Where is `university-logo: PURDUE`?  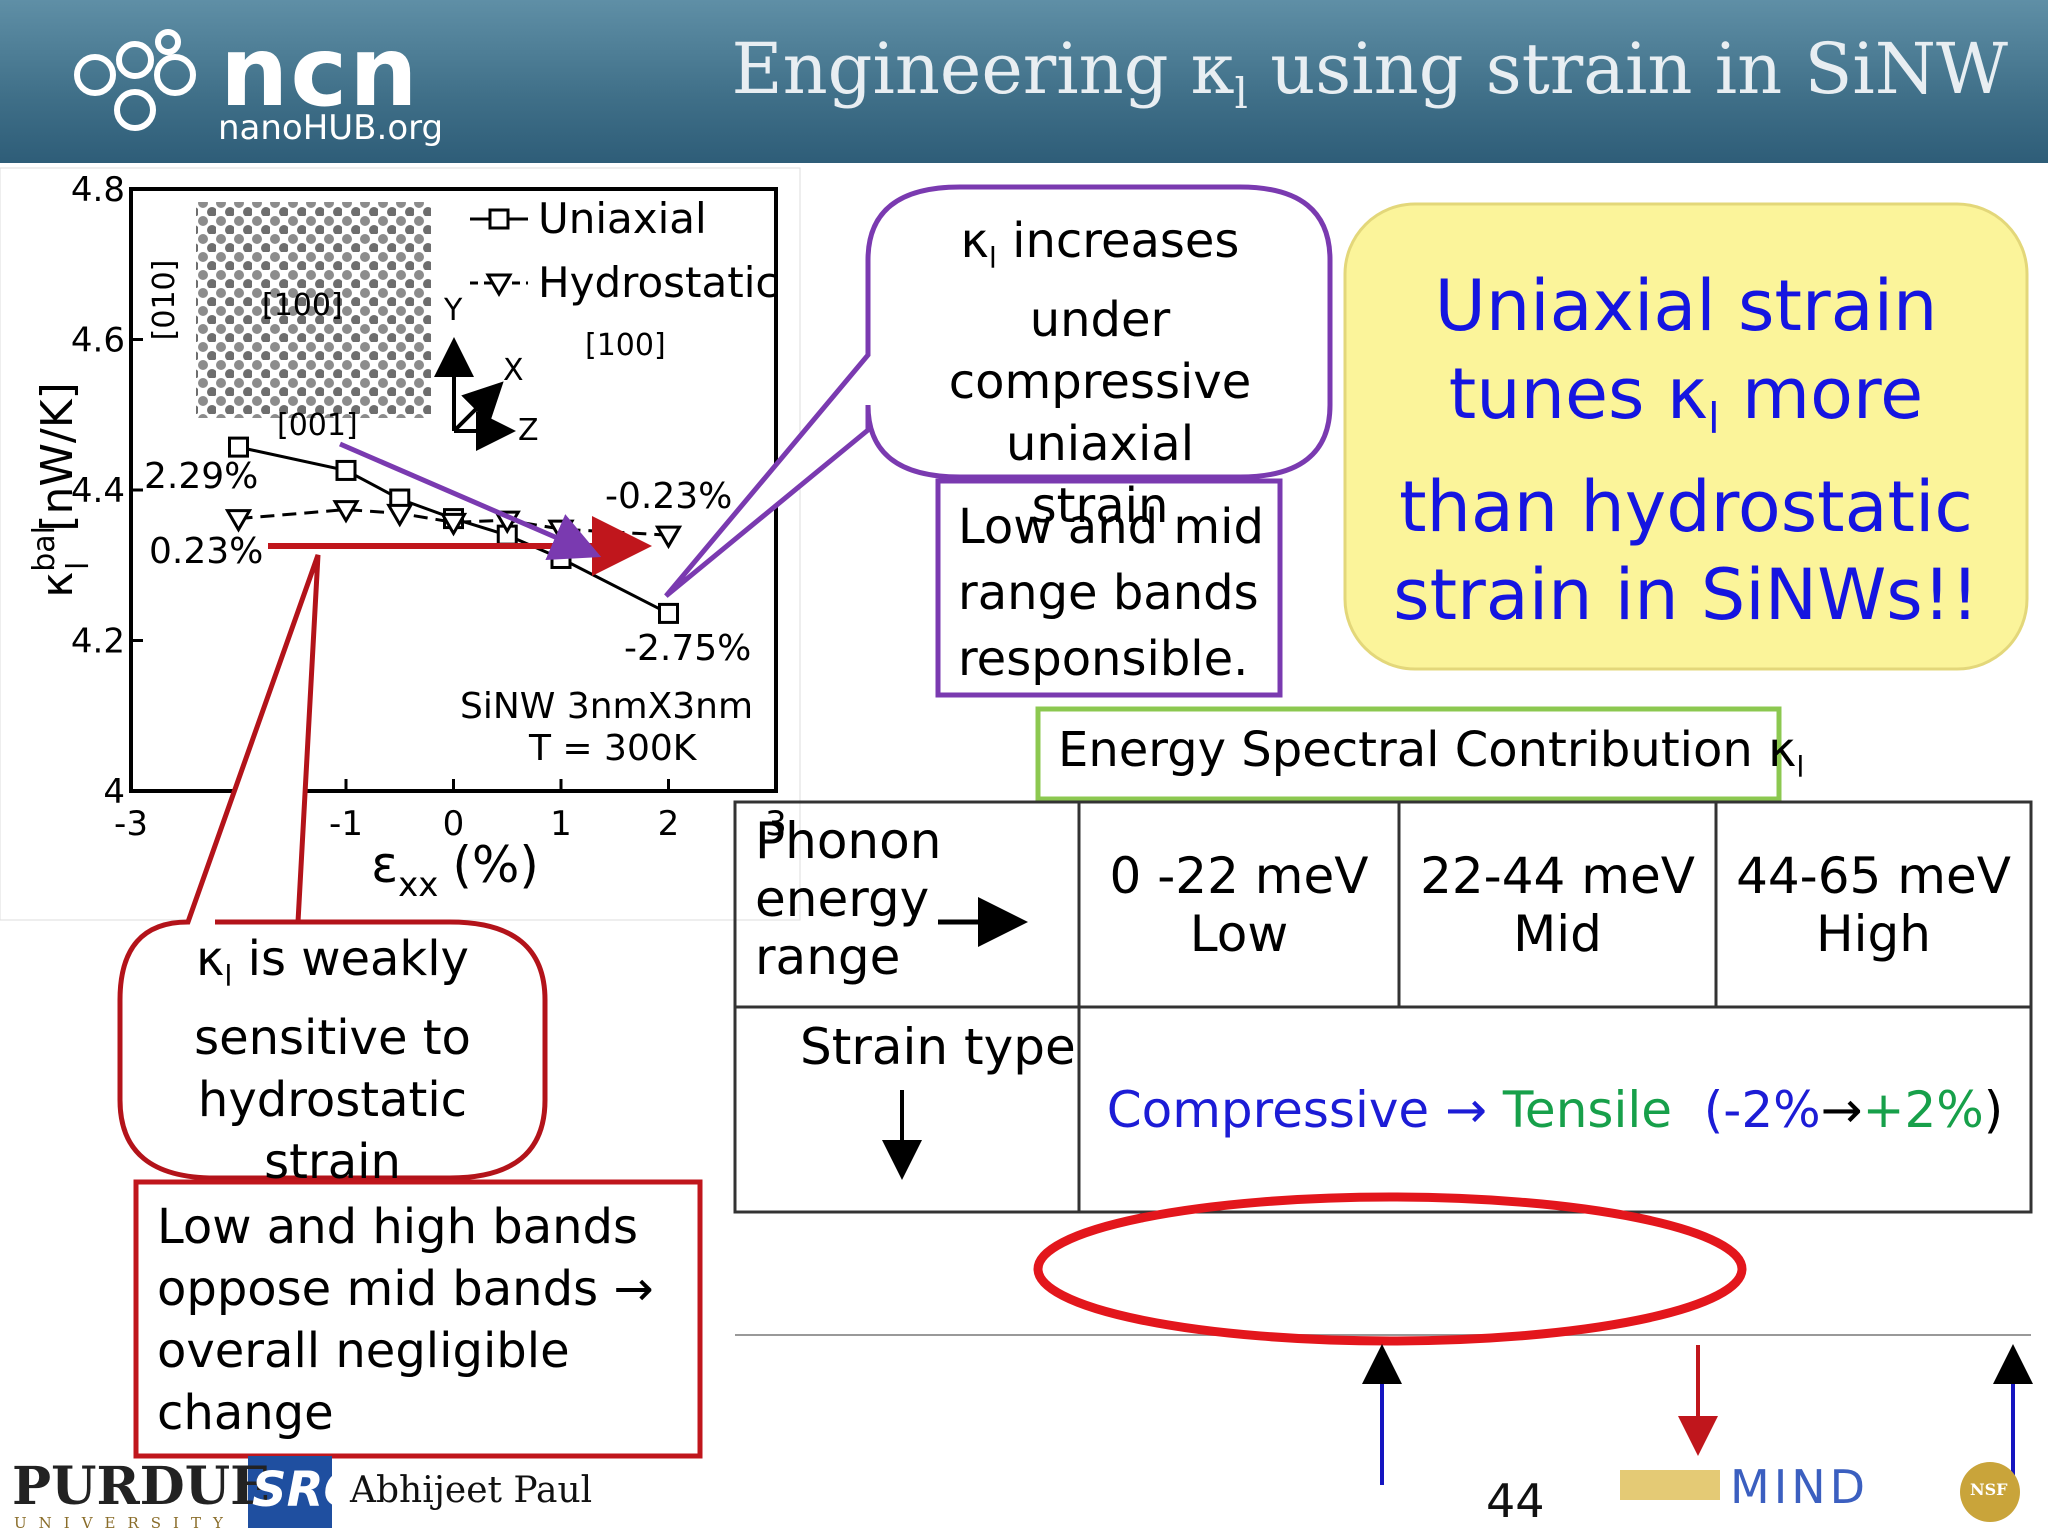
university-logo: PURDUE is located at coordinates (141, 1486).